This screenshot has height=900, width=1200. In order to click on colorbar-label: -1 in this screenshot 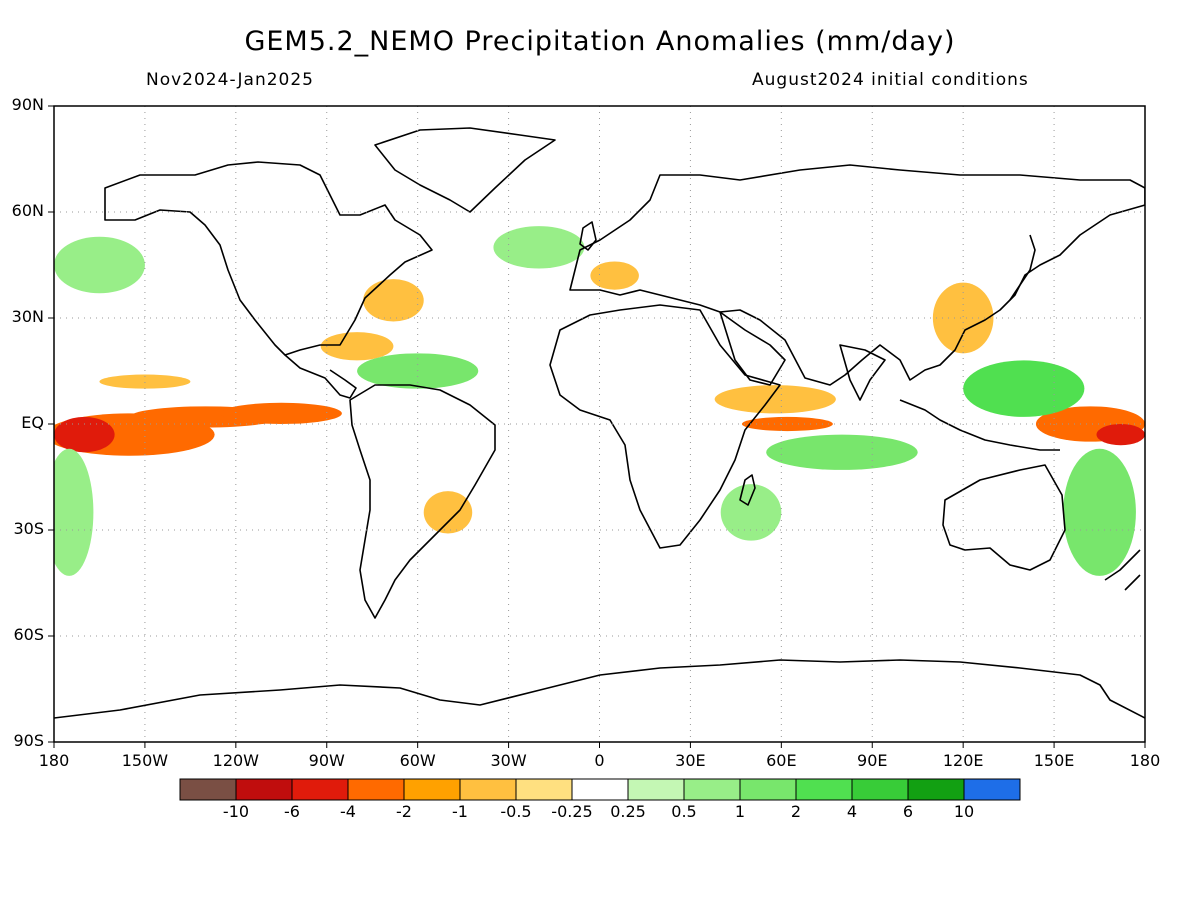, I will do `click(460, 811)`.